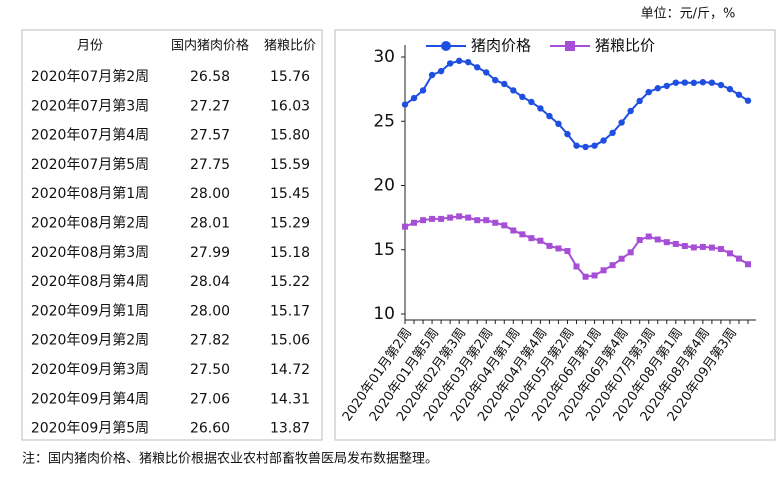 This screenshot has width=783, height=481. What do you see at coordinates (290, 106) in the screenshot?
I see `table-cell: 16.03` at bounding box center [290, 106].